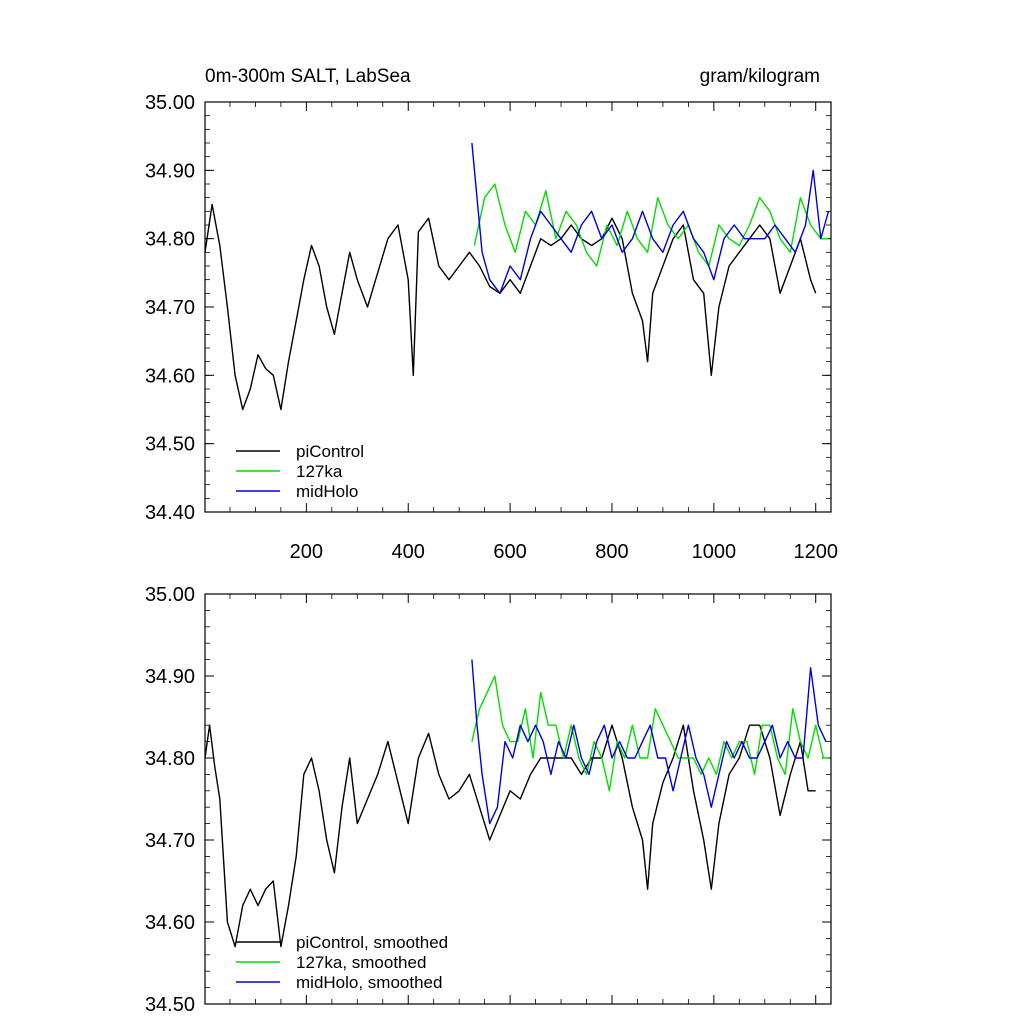  I want to click on legend-label: midHolo, smoothed, so click(369, 982).